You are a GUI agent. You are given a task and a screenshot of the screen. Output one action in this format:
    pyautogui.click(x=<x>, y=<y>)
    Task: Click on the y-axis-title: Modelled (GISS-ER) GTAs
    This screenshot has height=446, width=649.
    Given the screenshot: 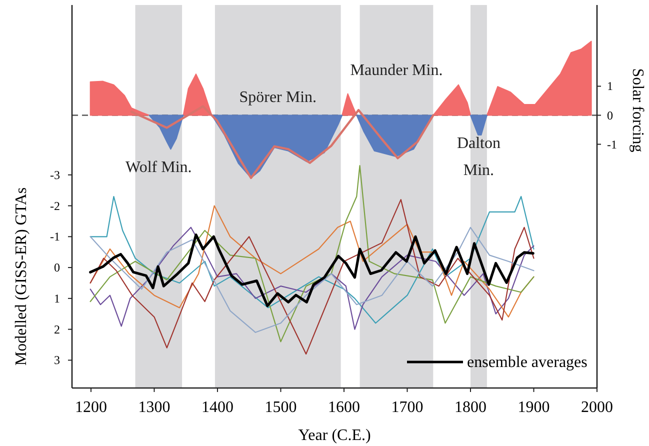 What is the action you would take?
    pyautogui.click(x=21, y=276)
    